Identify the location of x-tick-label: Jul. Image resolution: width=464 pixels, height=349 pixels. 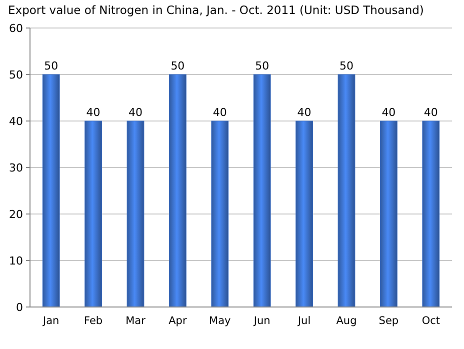
(303, 321).